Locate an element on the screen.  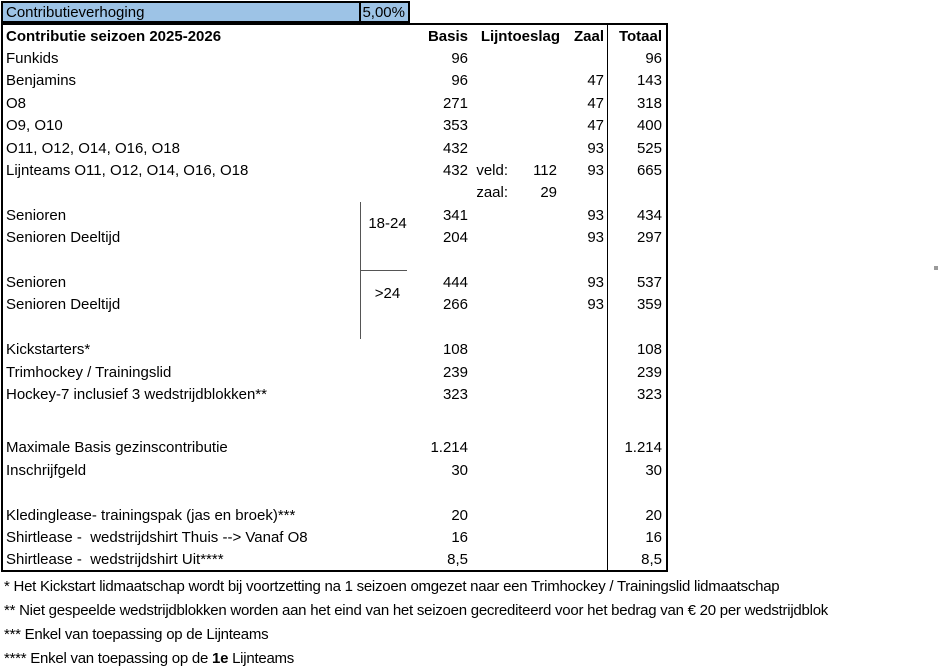
table-row: Senioren 444 93 537 is located at coordinates (334, 282).